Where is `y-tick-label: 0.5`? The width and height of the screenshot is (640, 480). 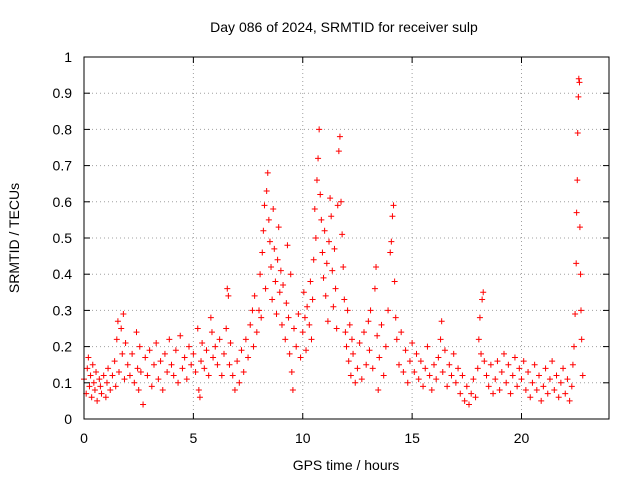
y-tick-label: 0.5 is located at coordinates (63, 238).